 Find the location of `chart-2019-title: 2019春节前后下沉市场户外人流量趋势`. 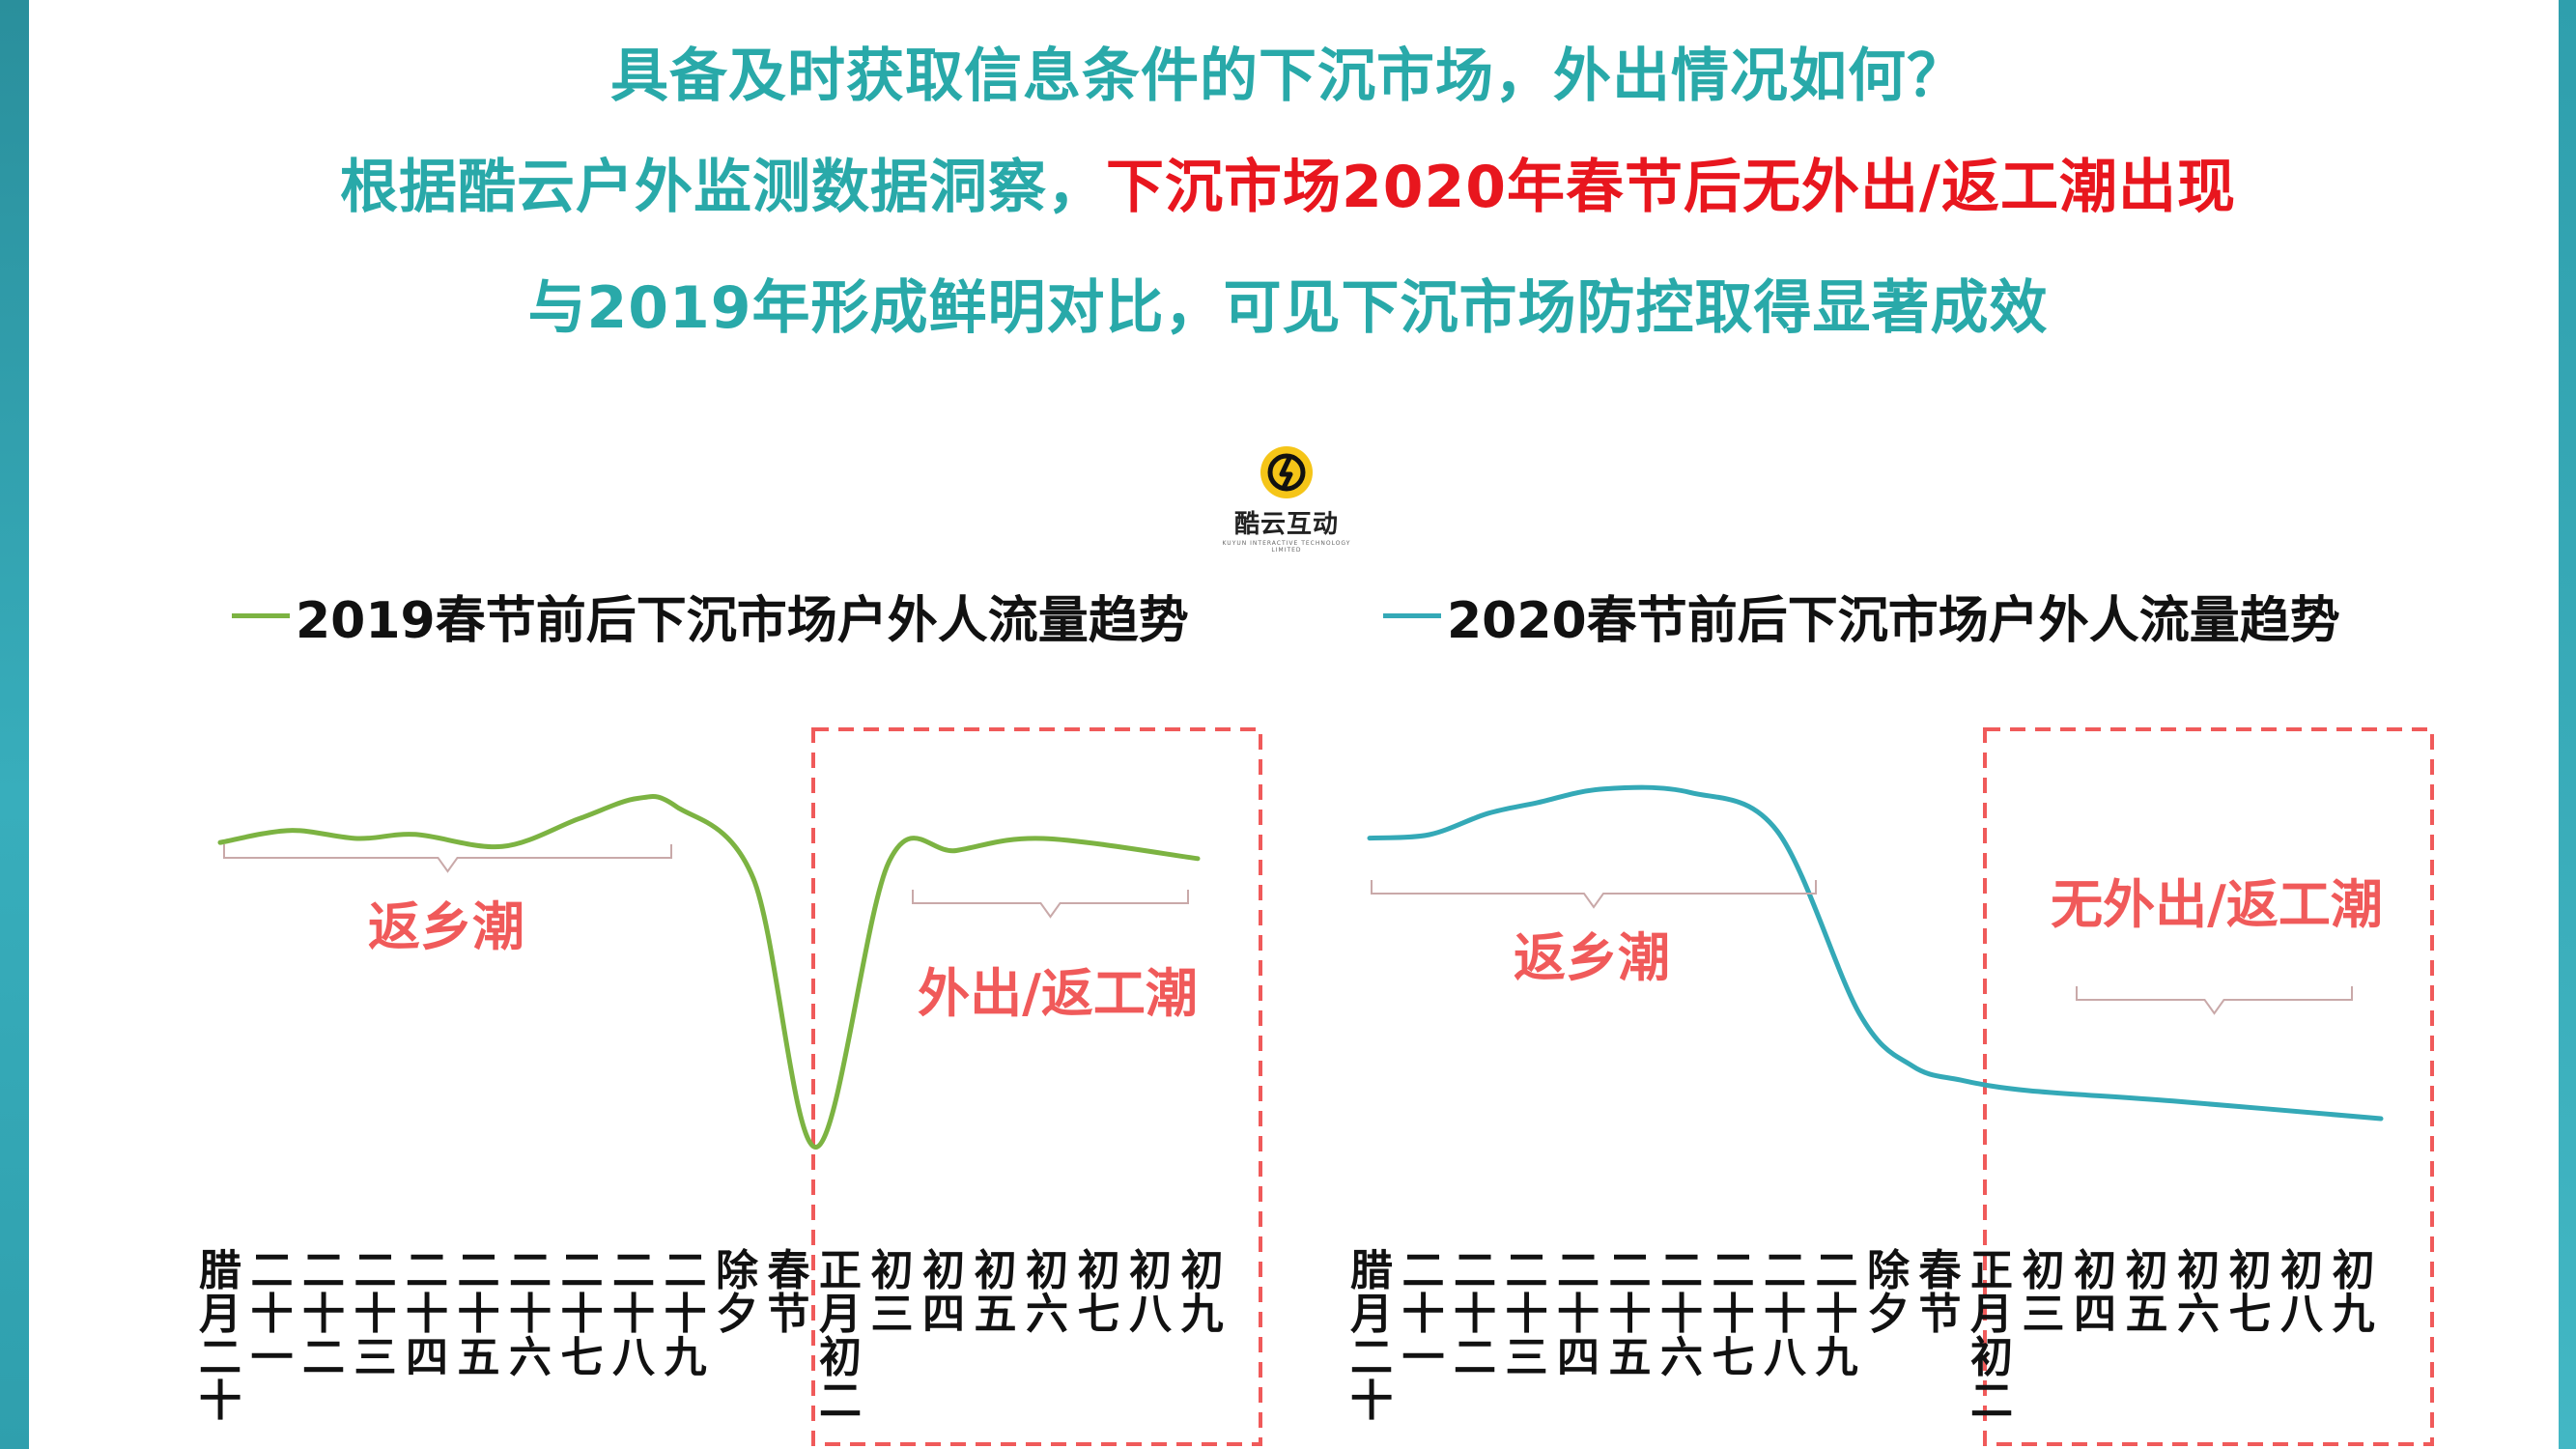

chart-2019-title: 2019春节前后下沉市场户外人流量趋势 is located at coordinates (710, 616).